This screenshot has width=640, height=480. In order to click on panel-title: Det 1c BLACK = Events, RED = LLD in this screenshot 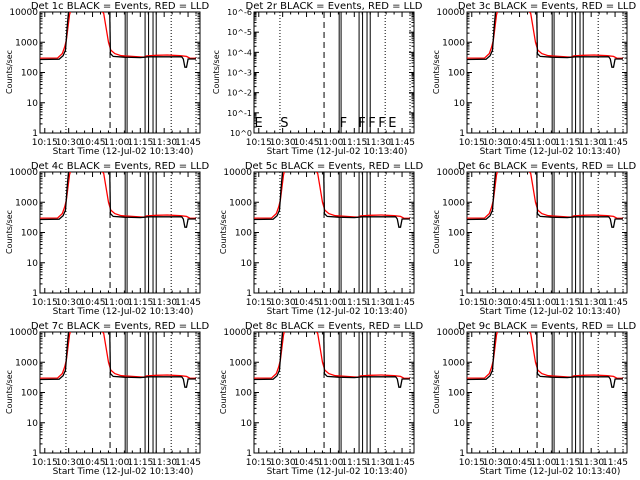, I will do `click(120, 6)`.